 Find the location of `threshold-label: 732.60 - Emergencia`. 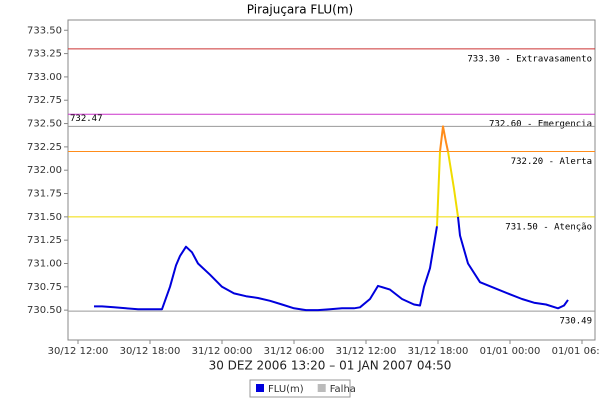

threshold-label: 732.60 - Emergencia is located at coordinates (540, 125).